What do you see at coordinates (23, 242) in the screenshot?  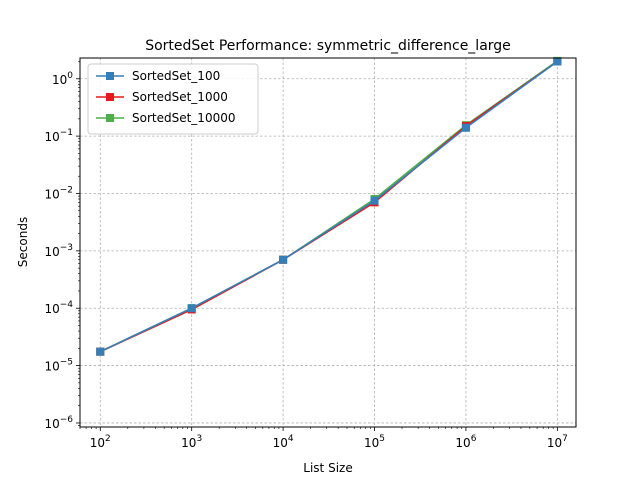 I see `y-axis-label: Seconds` at bounding box center [23, 242].